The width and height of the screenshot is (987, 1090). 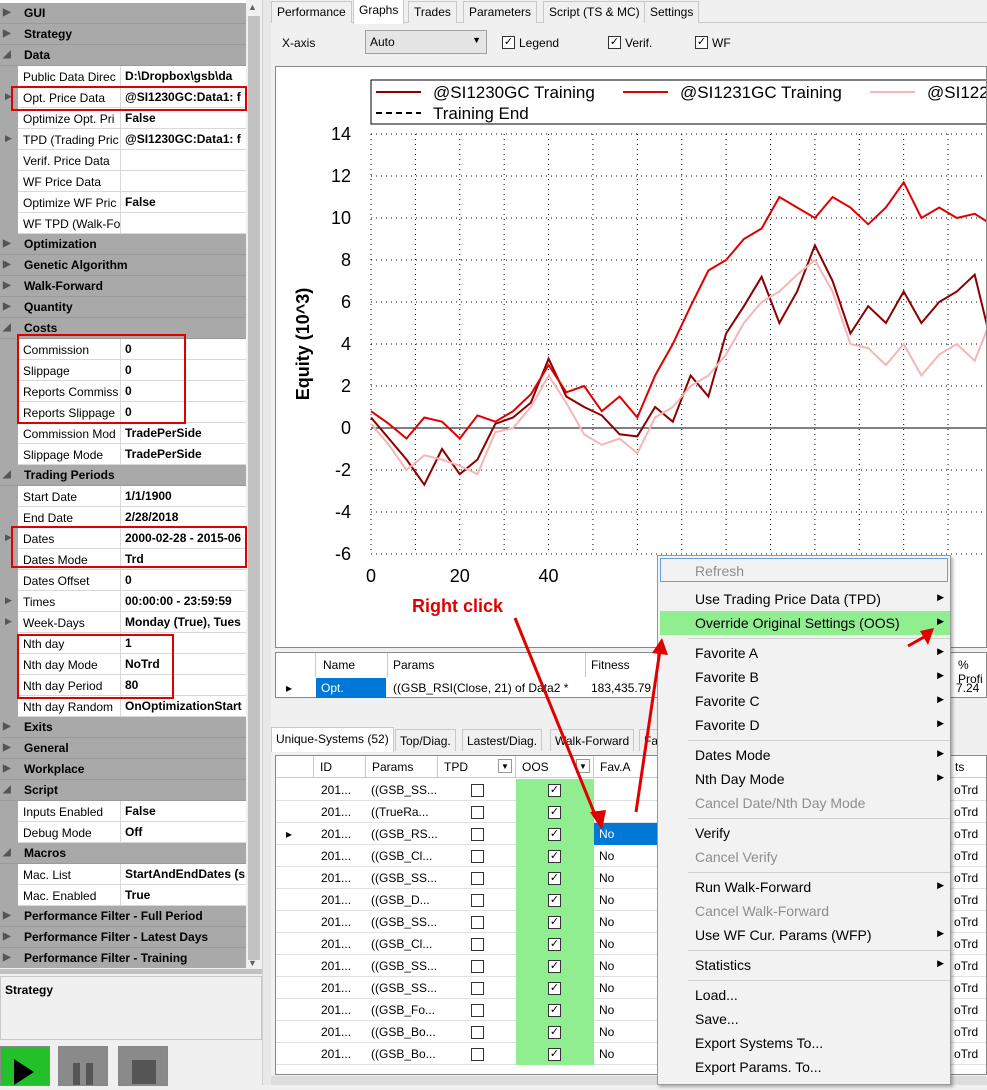 What do you see at coordinates (819, 887) in the screenshot?
I see `menu-item-run-walk-forward: Run Walk-Forward ▶` at bounding box center [819, 887].